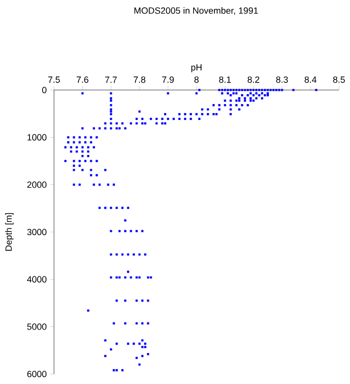  I want to click on x-tick-label: 8, so click(196, 79).